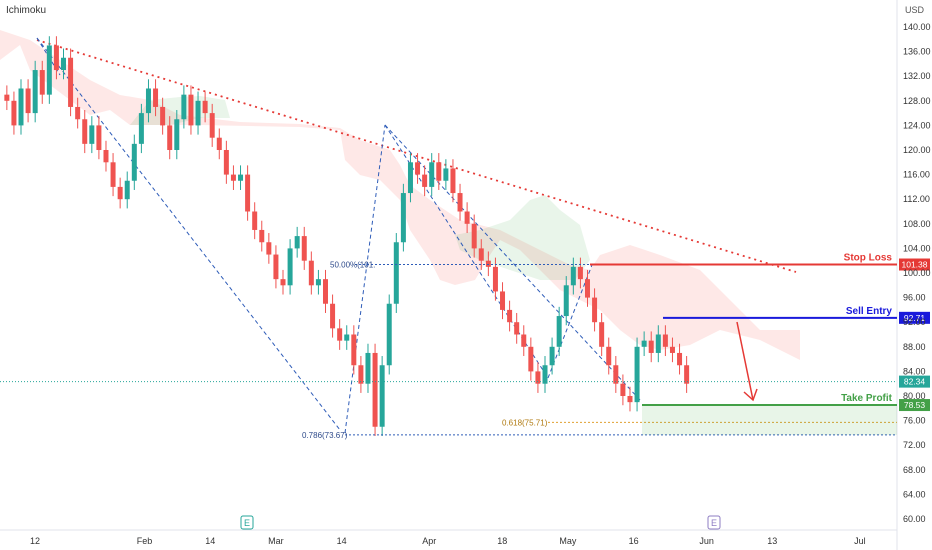  Describe the element at coordinates (448, 530) in the screenshot. I see `time-axis: 12 Feb 14 Mar 14 Apr 18 May 16 Jun 13 Jul E E` at that location.